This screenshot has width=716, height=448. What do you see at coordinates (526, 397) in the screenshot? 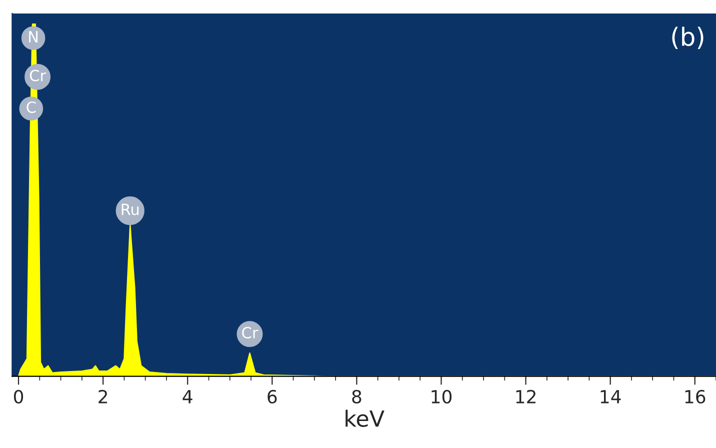
I see `x-tick-label: 12` at bounding box center [526, 397].